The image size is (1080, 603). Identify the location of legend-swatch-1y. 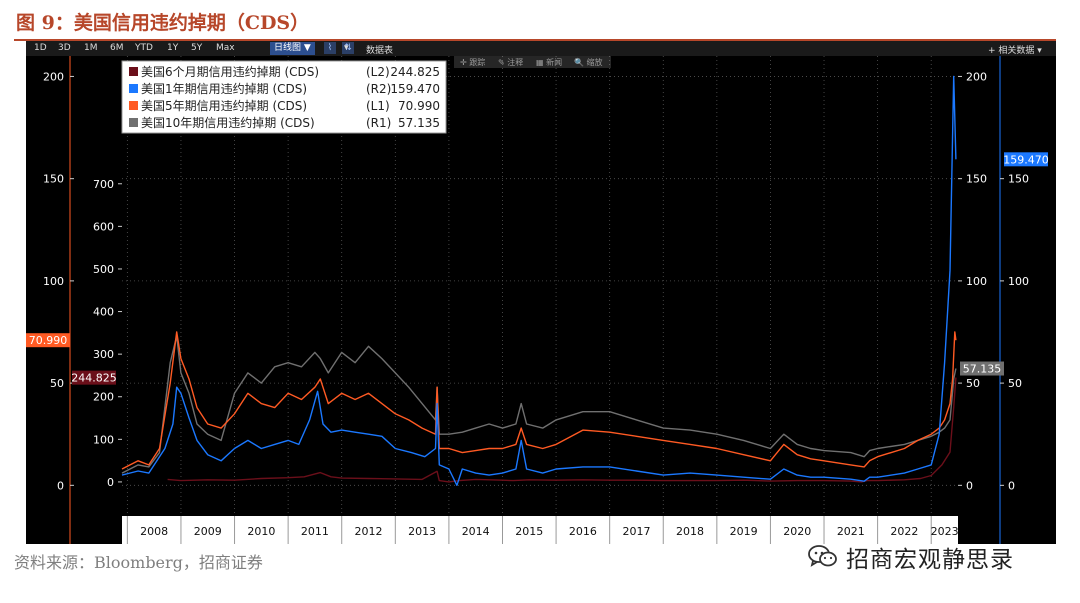
(133, 88).